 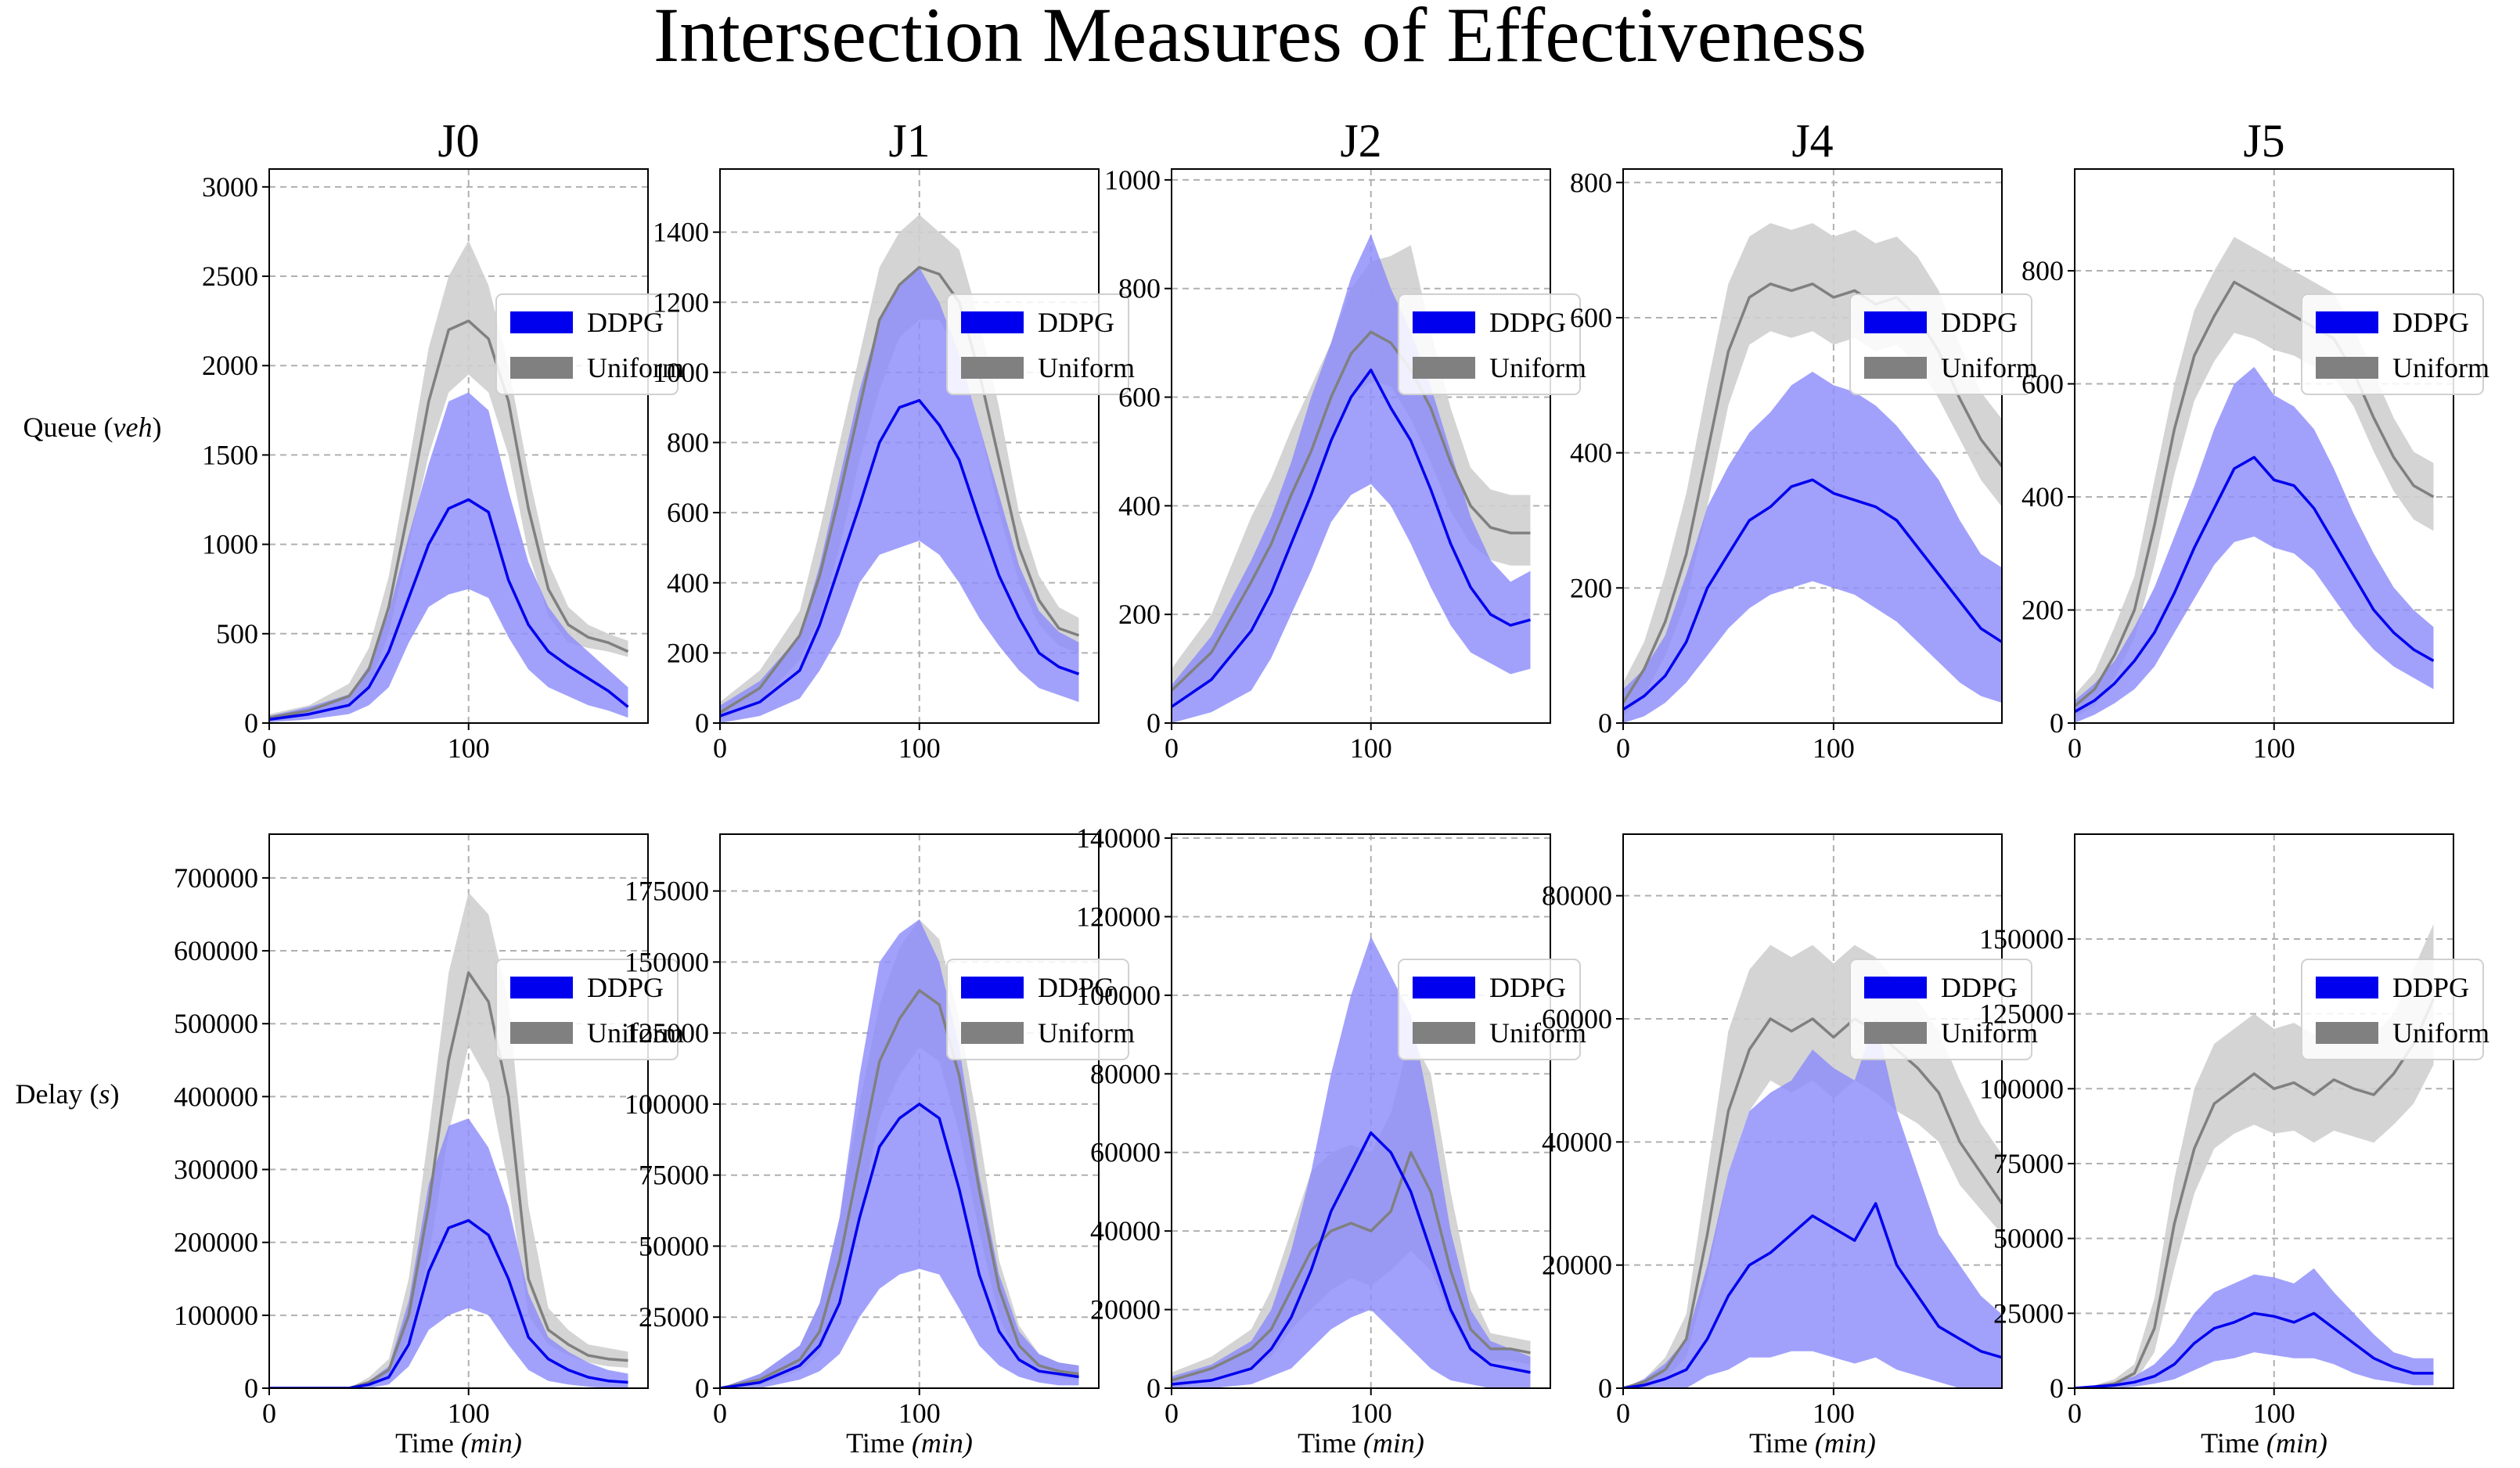 I want to click on y-tick-label: 3000, so click(x=230, y=187).